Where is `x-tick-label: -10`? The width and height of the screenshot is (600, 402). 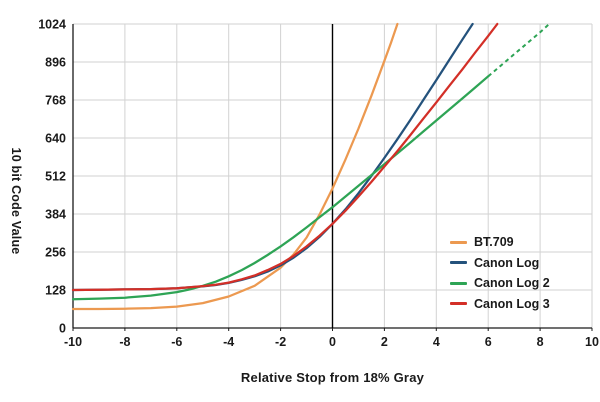
x-tick-label: -10 is located at coordinates (73, 342).